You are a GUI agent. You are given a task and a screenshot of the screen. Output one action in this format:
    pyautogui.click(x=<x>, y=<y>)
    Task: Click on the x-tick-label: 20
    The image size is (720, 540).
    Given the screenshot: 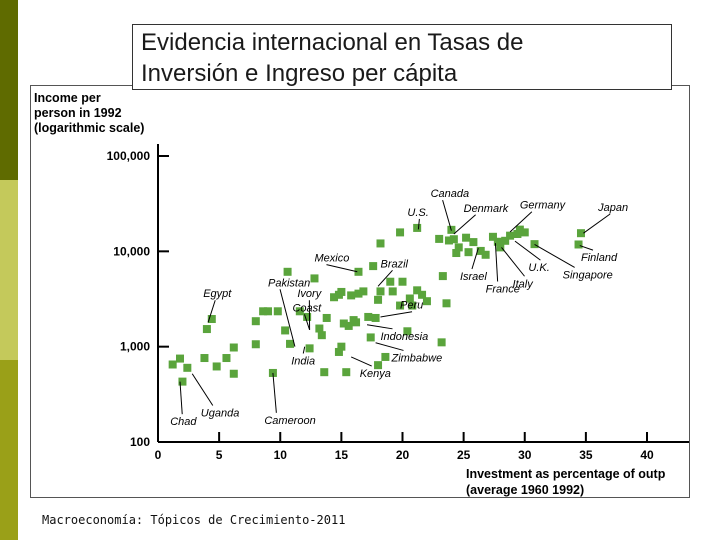 What is the action you would take?
    pyautogui.click(x=403, y=455)
    